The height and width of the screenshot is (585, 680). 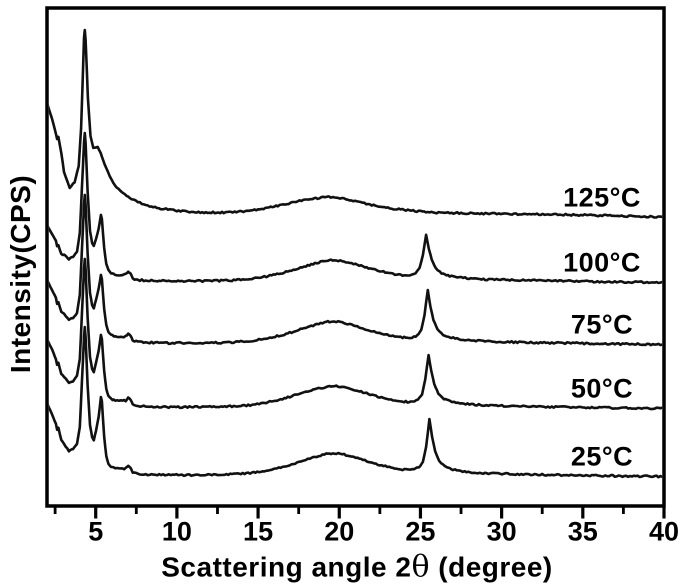 What do you see at coordinates (602, 324) in the screenshot?
I see `series-label-75C: 75°C` at bounding box center [602, 324].